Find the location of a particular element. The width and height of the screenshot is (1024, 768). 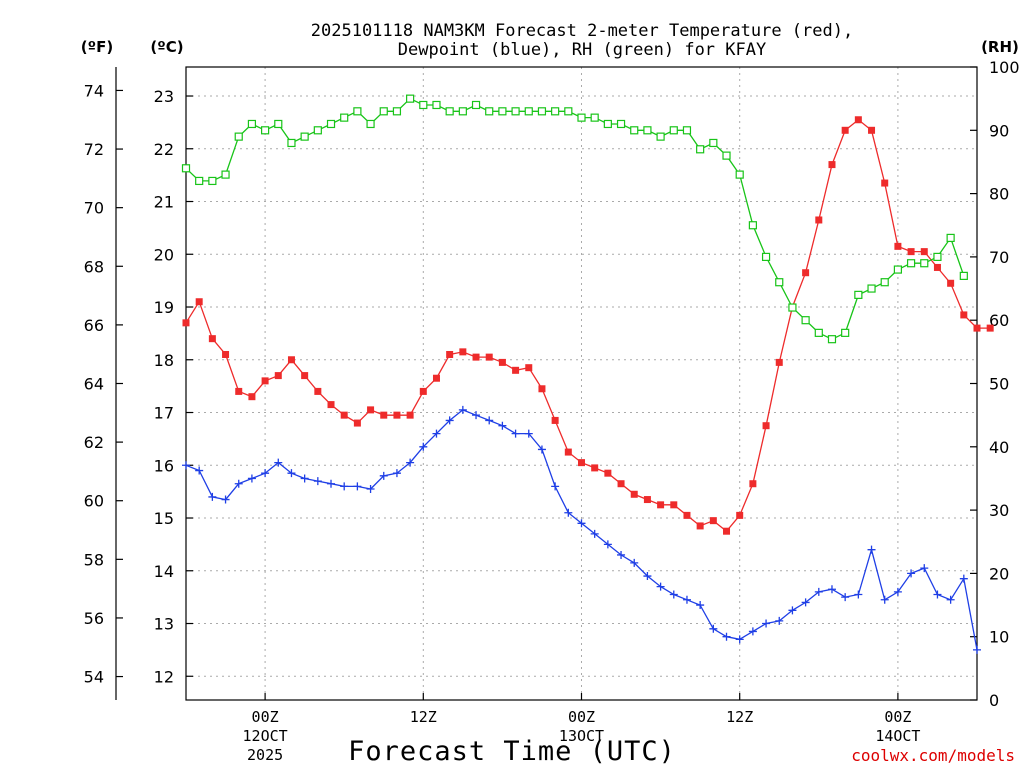

tick-label-fahrenheit: 74 is located at coordinates (94, 90).